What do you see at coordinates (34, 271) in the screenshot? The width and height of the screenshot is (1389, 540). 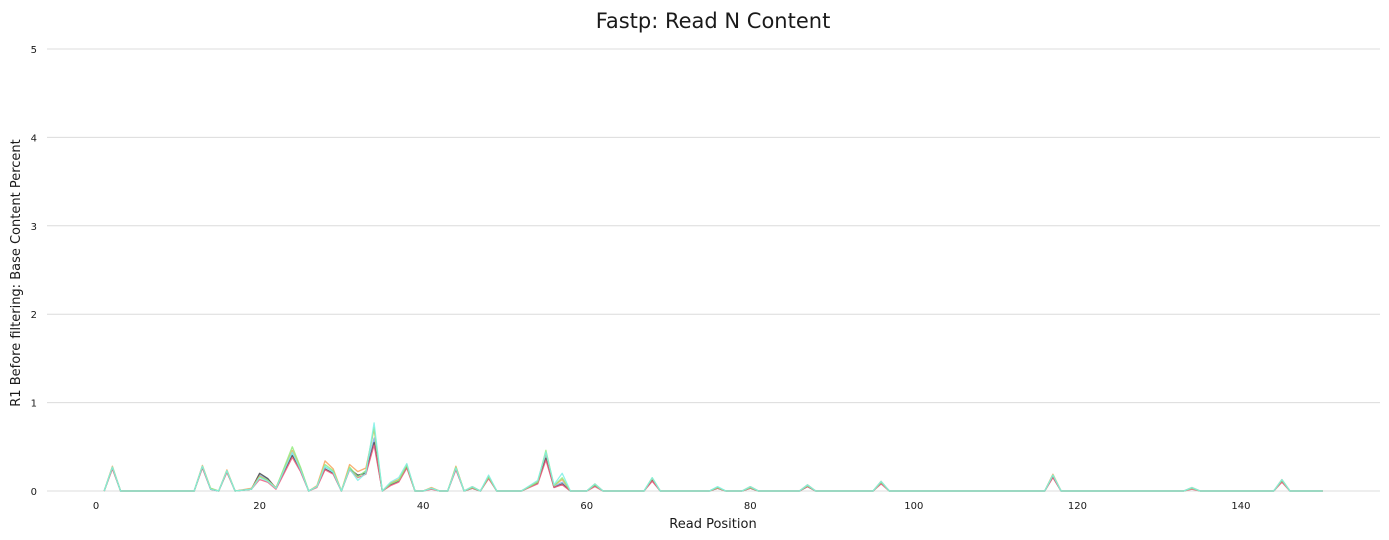 I see `y-axis-ticks: 0 1 2 3 4 5` at bounding box center [34, 271].